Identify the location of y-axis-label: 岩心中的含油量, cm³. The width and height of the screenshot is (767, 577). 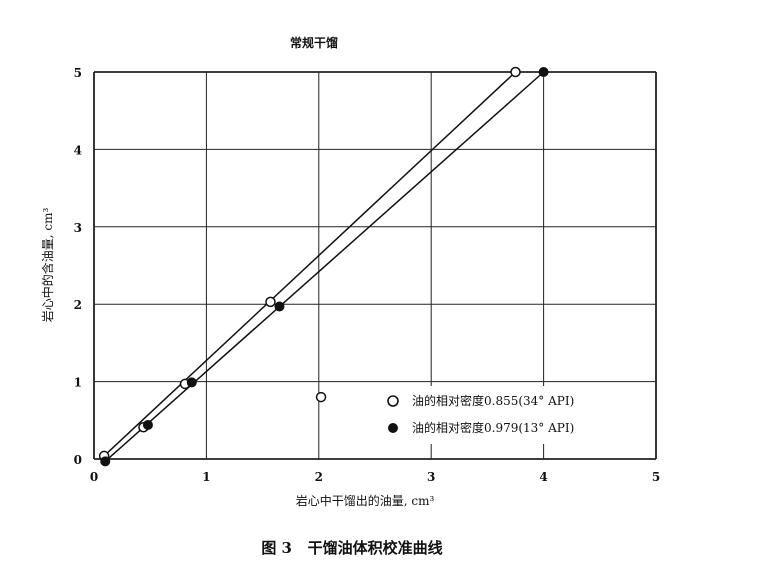
(47, 265).